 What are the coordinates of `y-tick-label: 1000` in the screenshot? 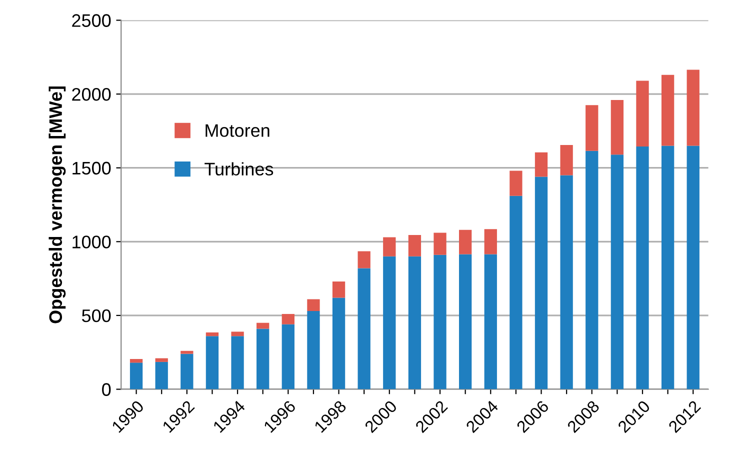 It's located at (91, 242).